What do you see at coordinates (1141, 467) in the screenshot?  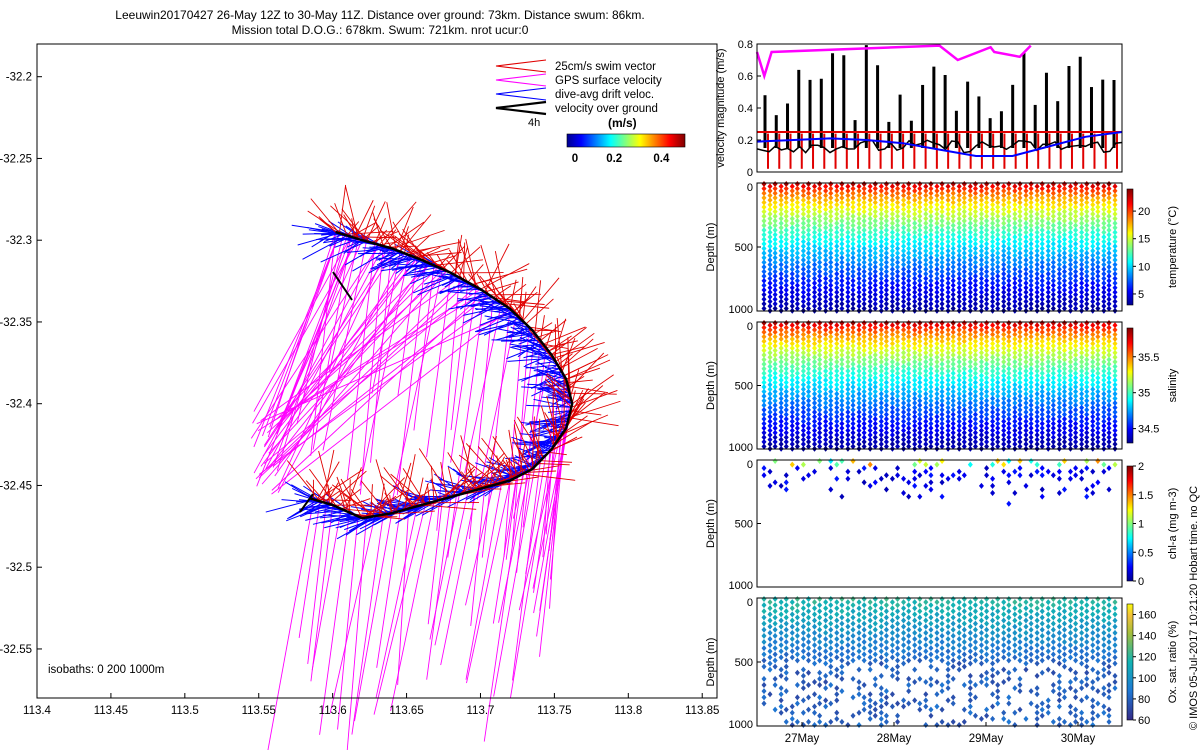 I see `colorbar-tick-label: 2` at bounding box center [1141, 467].